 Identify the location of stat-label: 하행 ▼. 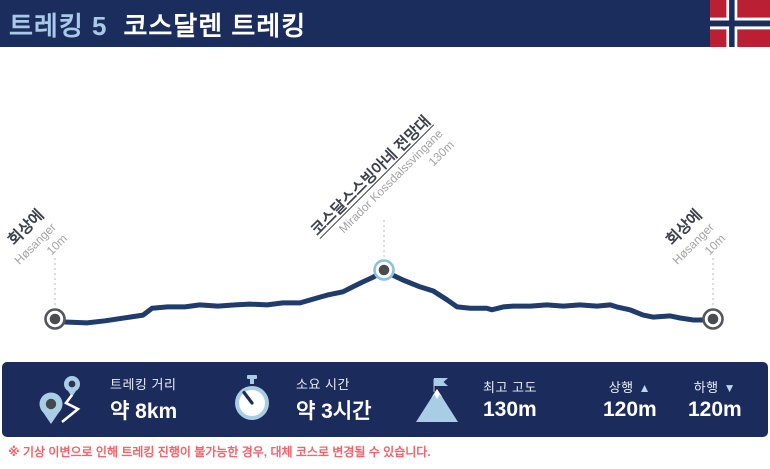
(715, 387).